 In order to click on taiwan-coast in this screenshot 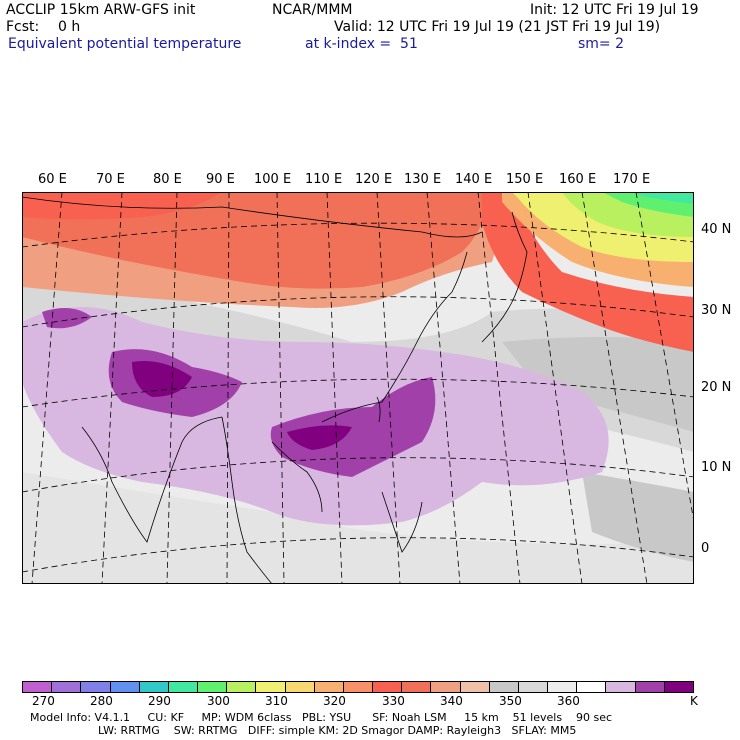, I will do `click(378, 409)`.